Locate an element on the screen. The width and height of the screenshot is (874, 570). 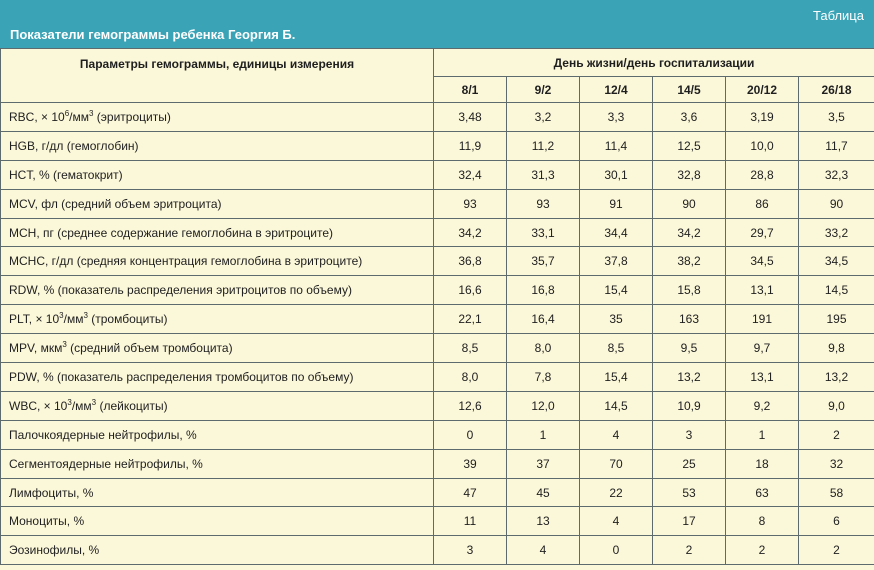
value-cell: 11,9 is located at coordinates (470, 145).